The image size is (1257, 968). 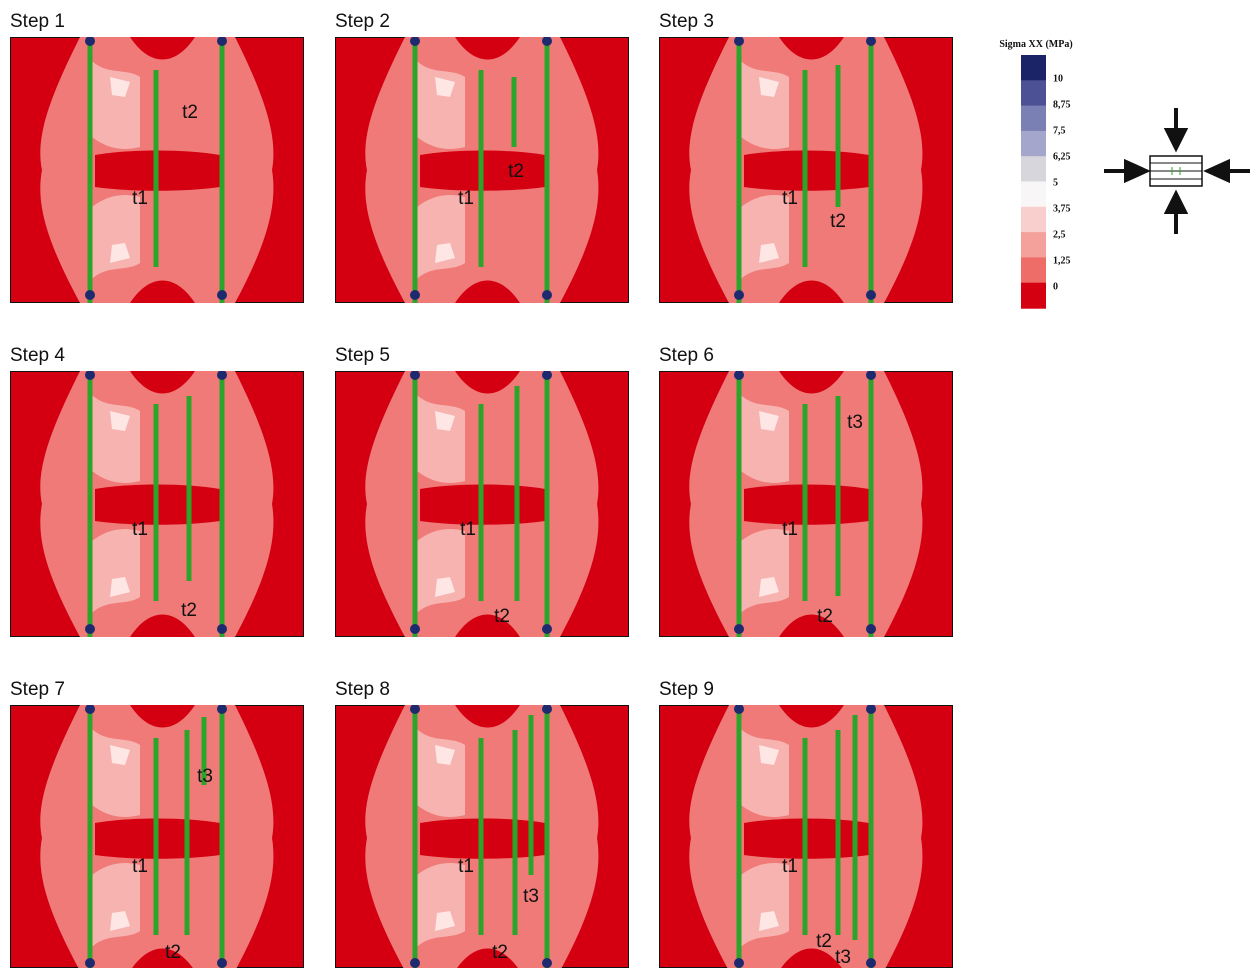 I want to click on stress-panel: t1 t3 t2, so click(x=482, y=836).